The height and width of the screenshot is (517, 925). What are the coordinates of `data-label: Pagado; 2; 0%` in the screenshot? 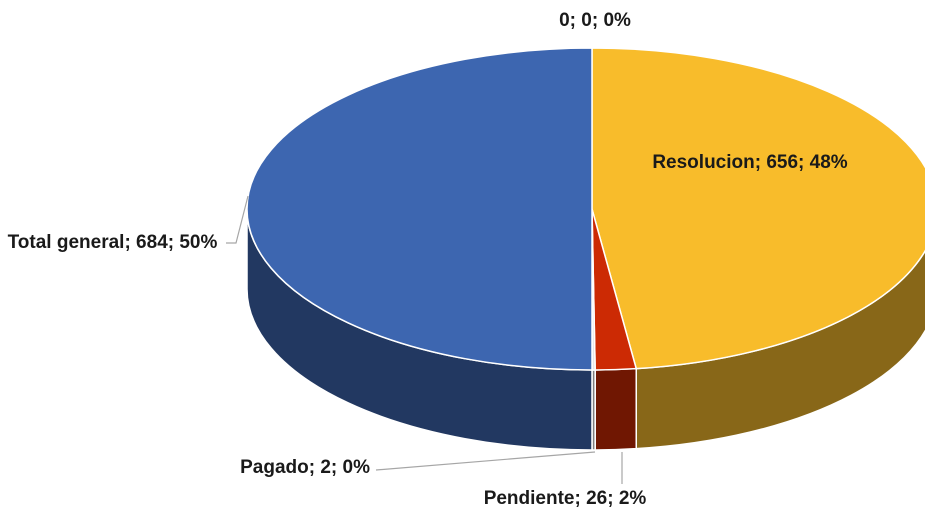 It's located at (305, 467).